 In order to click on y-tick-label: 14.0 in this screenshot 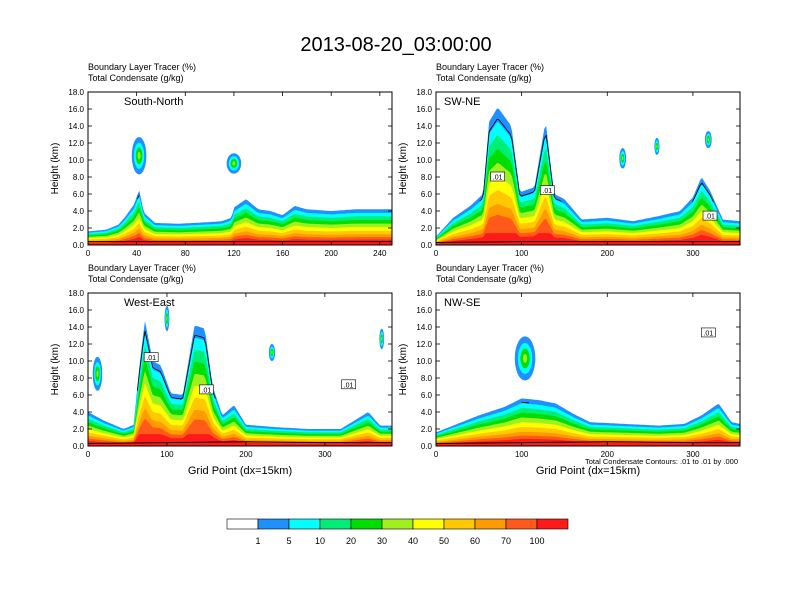, I will do `click(76, 126)`.